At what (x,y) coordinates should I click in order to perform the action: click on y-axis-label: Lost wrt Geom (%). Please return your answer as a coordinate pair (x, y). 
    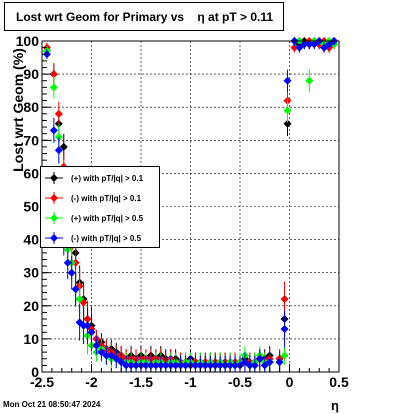
    Looking at the image, I should click on (18, 110).